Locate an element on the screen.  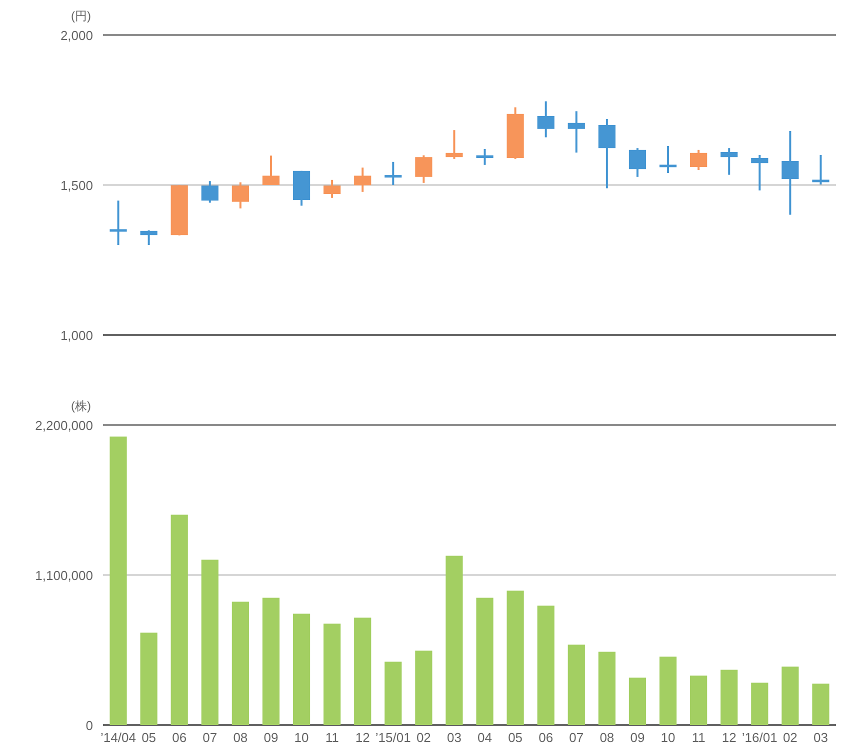
y-tick-label: 1,100,000 is located at coordinates (64, 575).